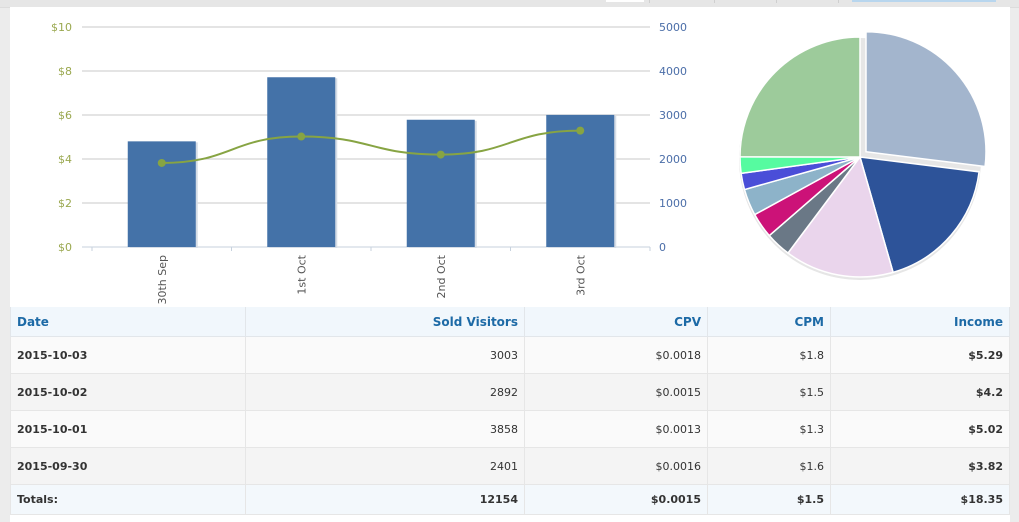 This screenshot has height=522, width=1019. What do you see at coordinates (385, 429) in the screenshot?
I see `cell-visitors: 3858` at bounding box center [385, 429].